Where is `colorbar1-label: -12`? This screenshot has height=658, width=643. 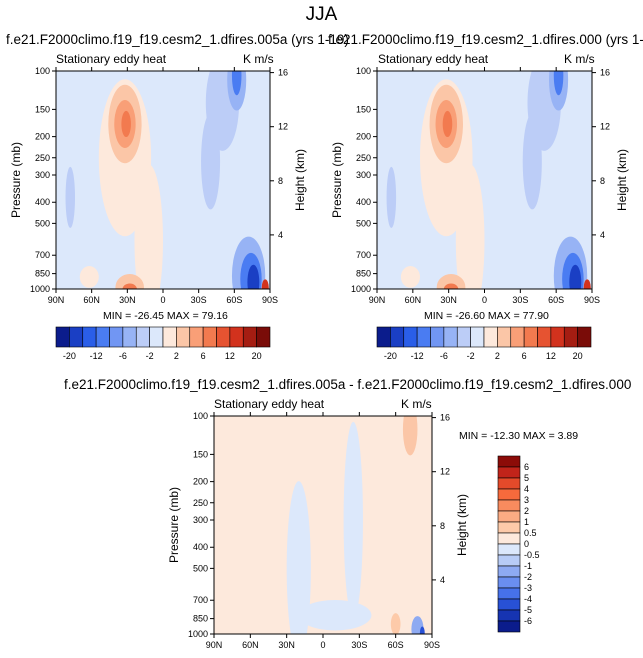 colorbar1-label: -12 is located at coordinates (96, 356).